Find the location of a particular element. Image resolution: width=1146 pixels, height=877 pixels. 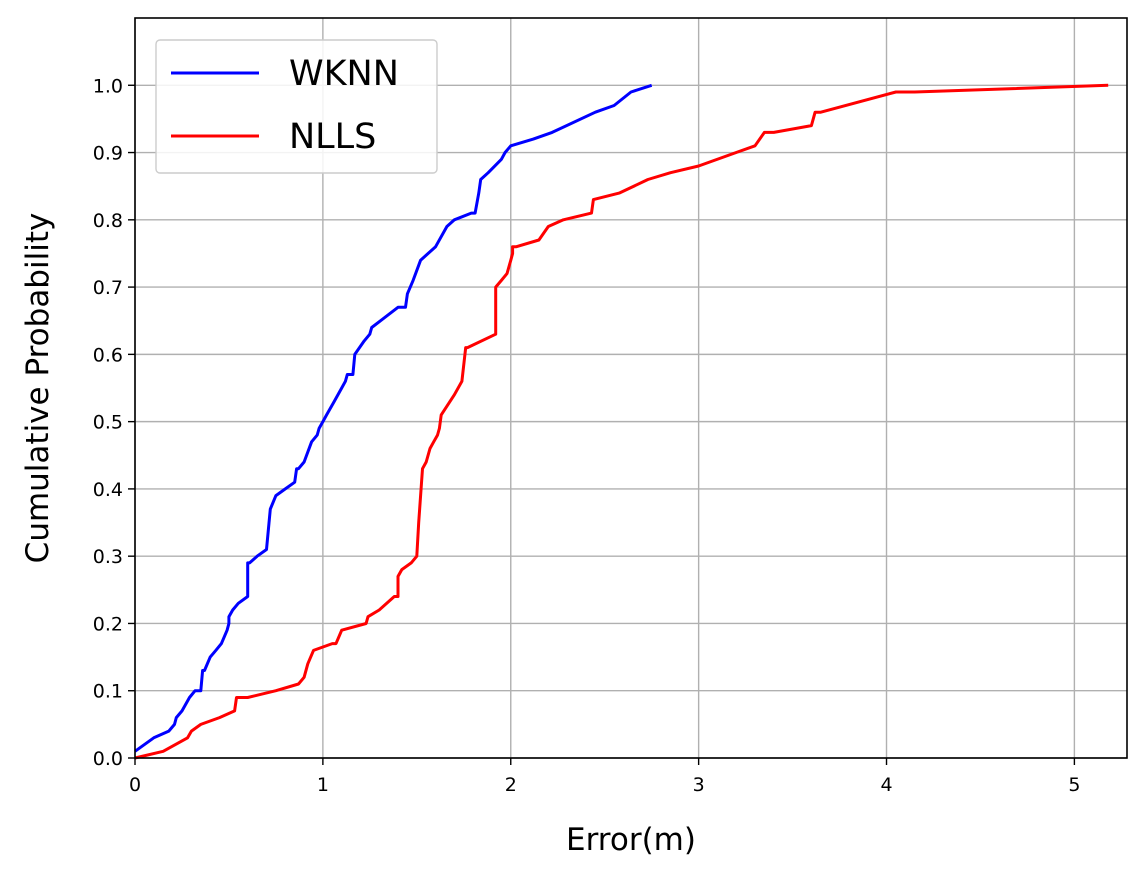

x-axis-label: Error(m) is located at coordinates (631, 840).